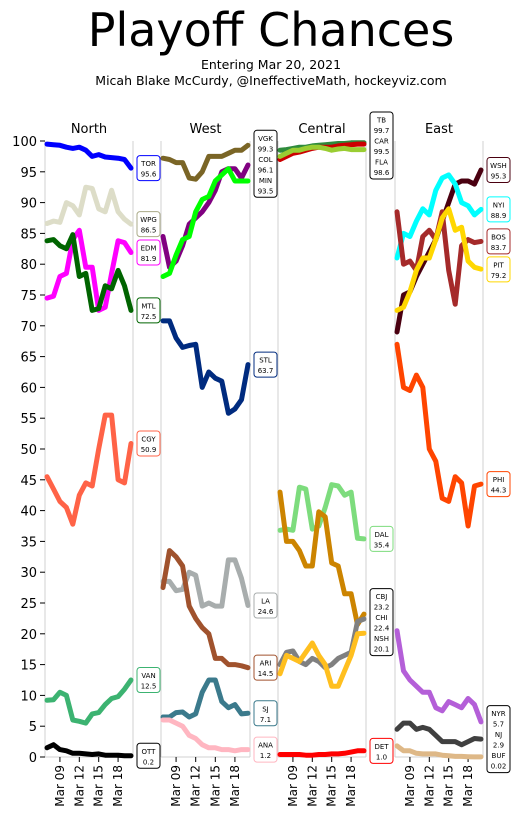 The image size is (521, 829). What do you see at coordinates (498, 735) in the screenshot?
I see `end-label-team: NJ` at bounding box center [498, 735].